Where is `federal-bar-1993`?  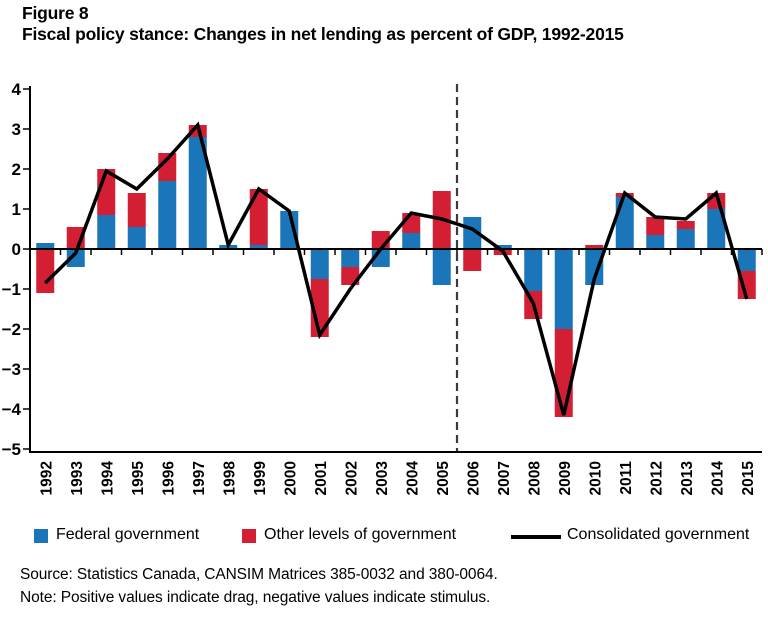 federal-bar-1993 is located at coordinates (75, 258).